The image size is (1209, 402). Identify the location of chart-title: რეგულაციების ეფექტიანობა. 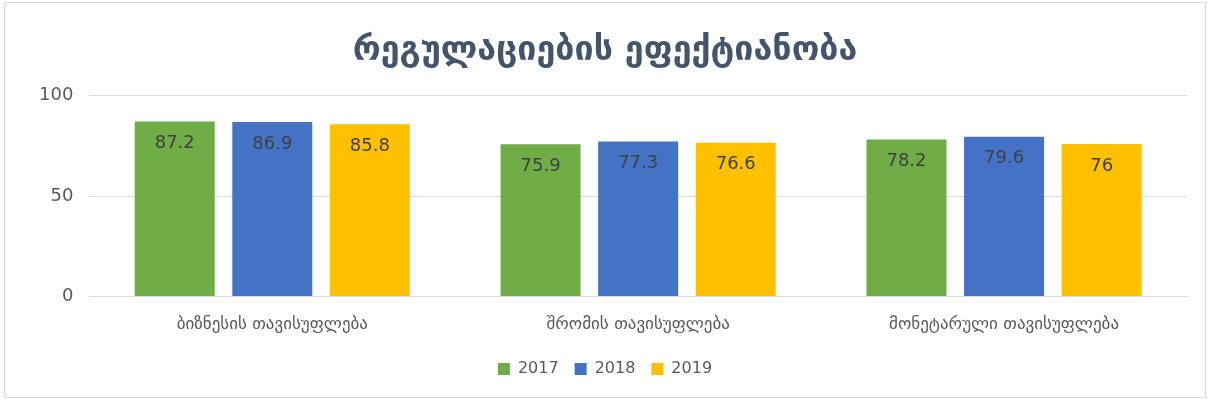
(605, 48).